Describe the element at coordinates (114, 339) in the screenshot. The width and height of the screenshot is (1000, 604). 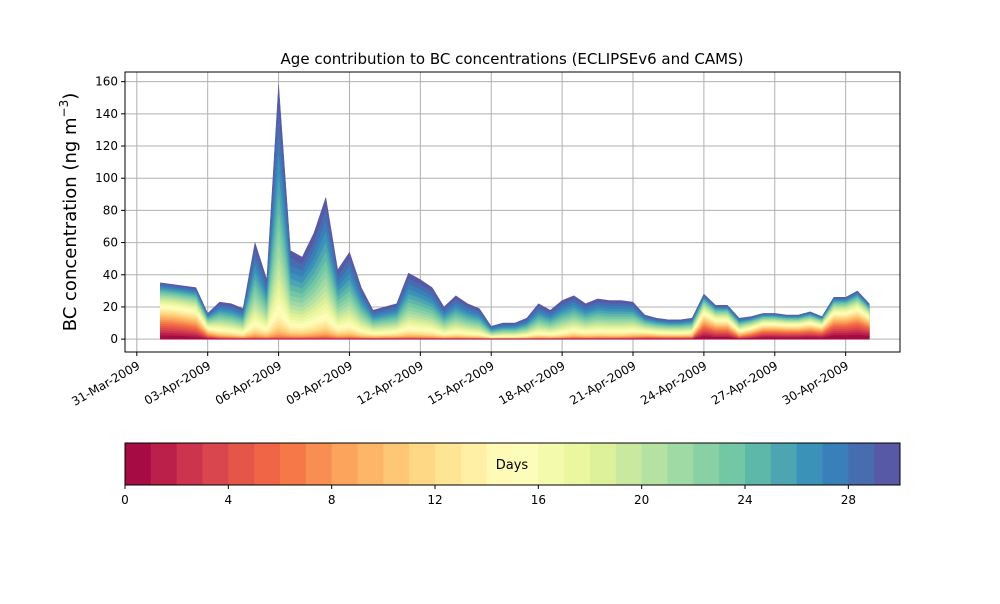
I see `y-tick-label: 0` at that location.